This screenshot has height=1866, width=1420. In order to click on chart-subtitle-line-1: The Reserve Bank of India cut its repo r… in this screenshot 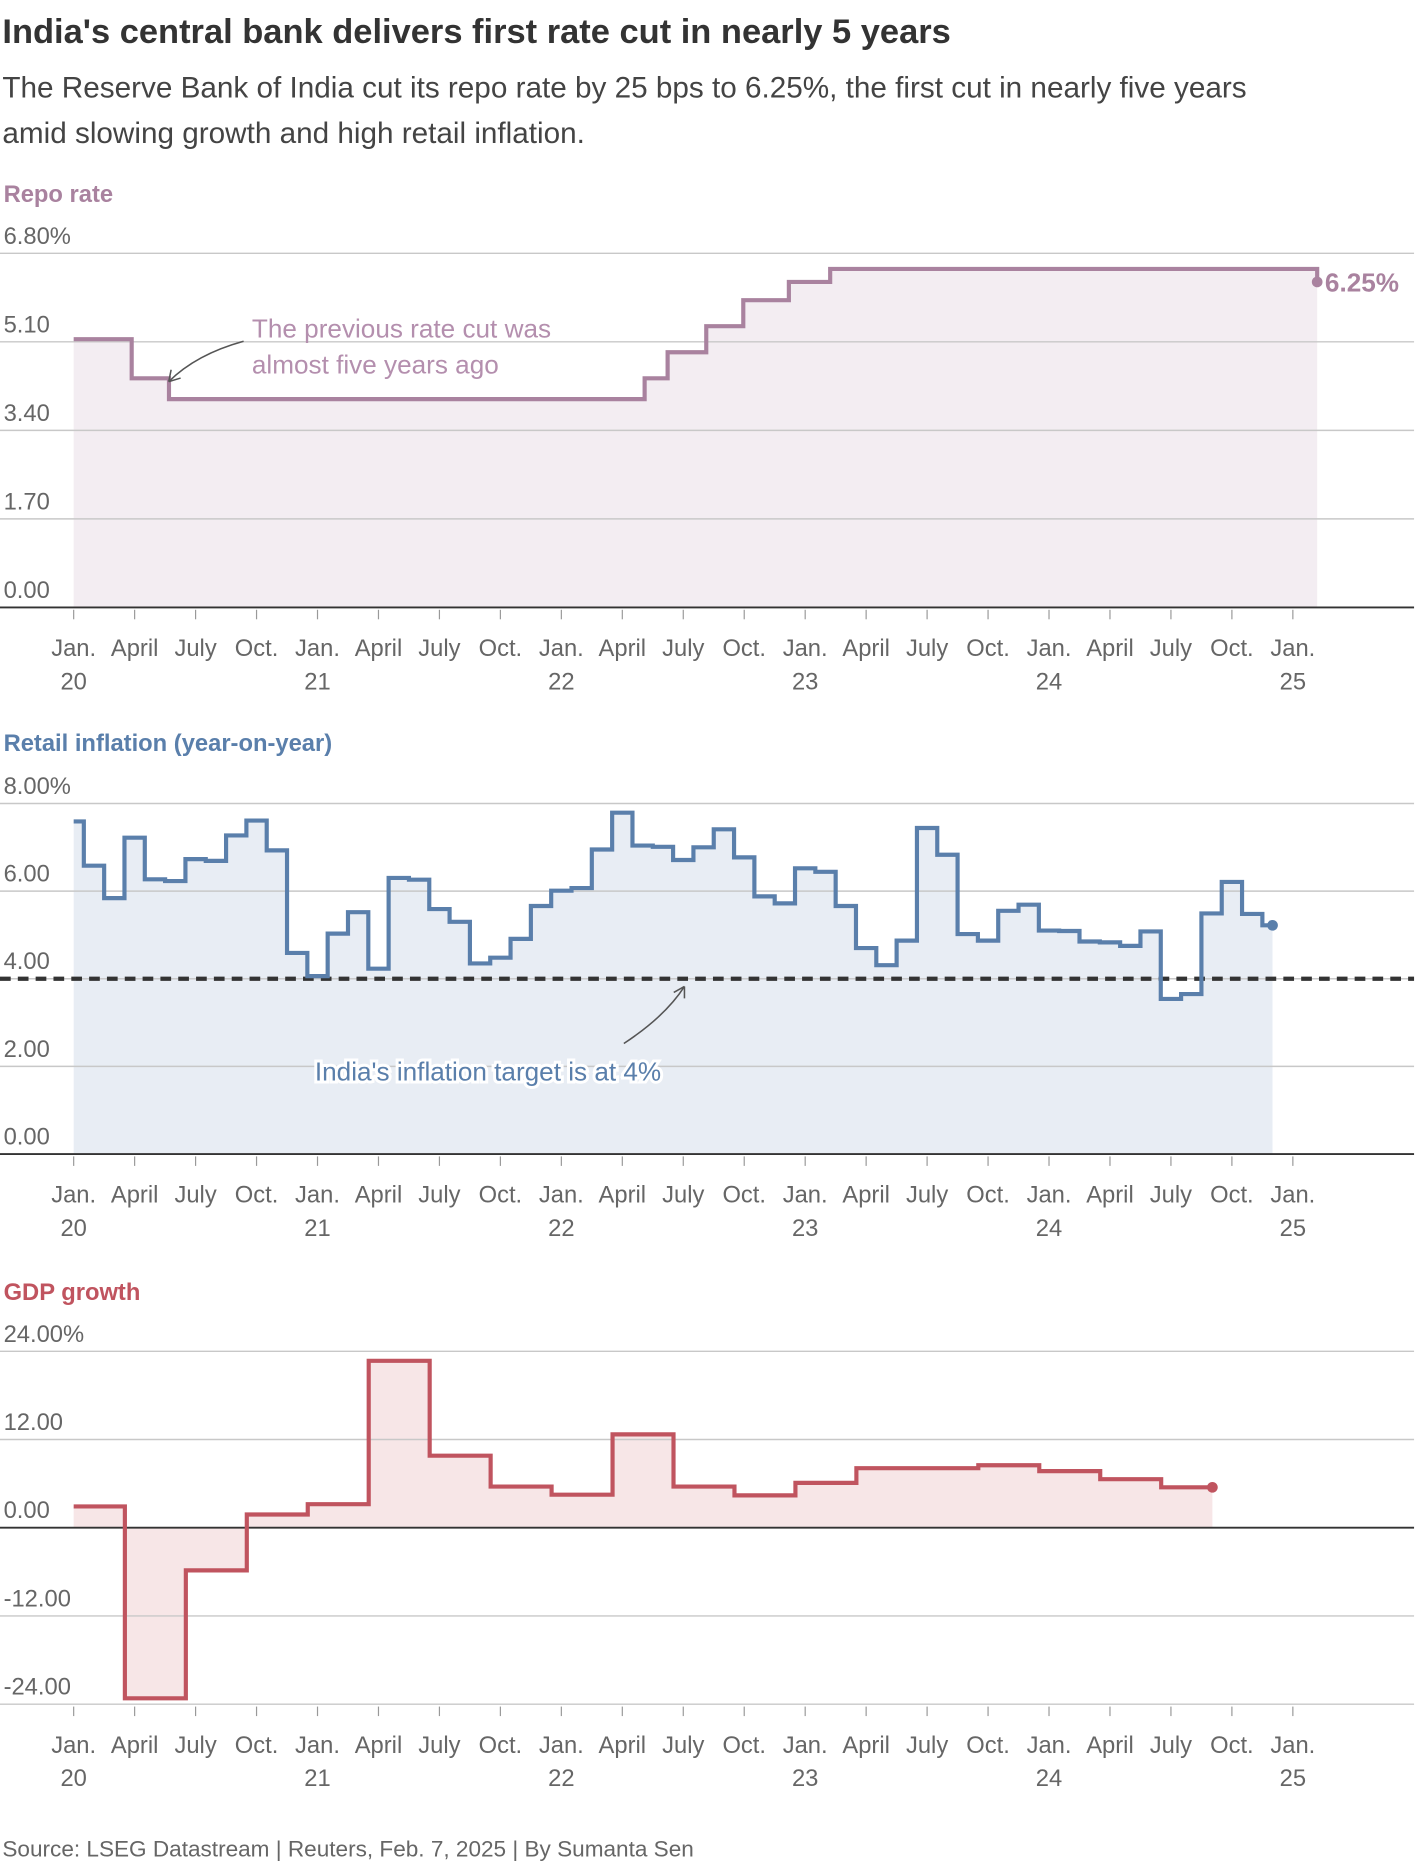, I will do `click(624, 88)`.